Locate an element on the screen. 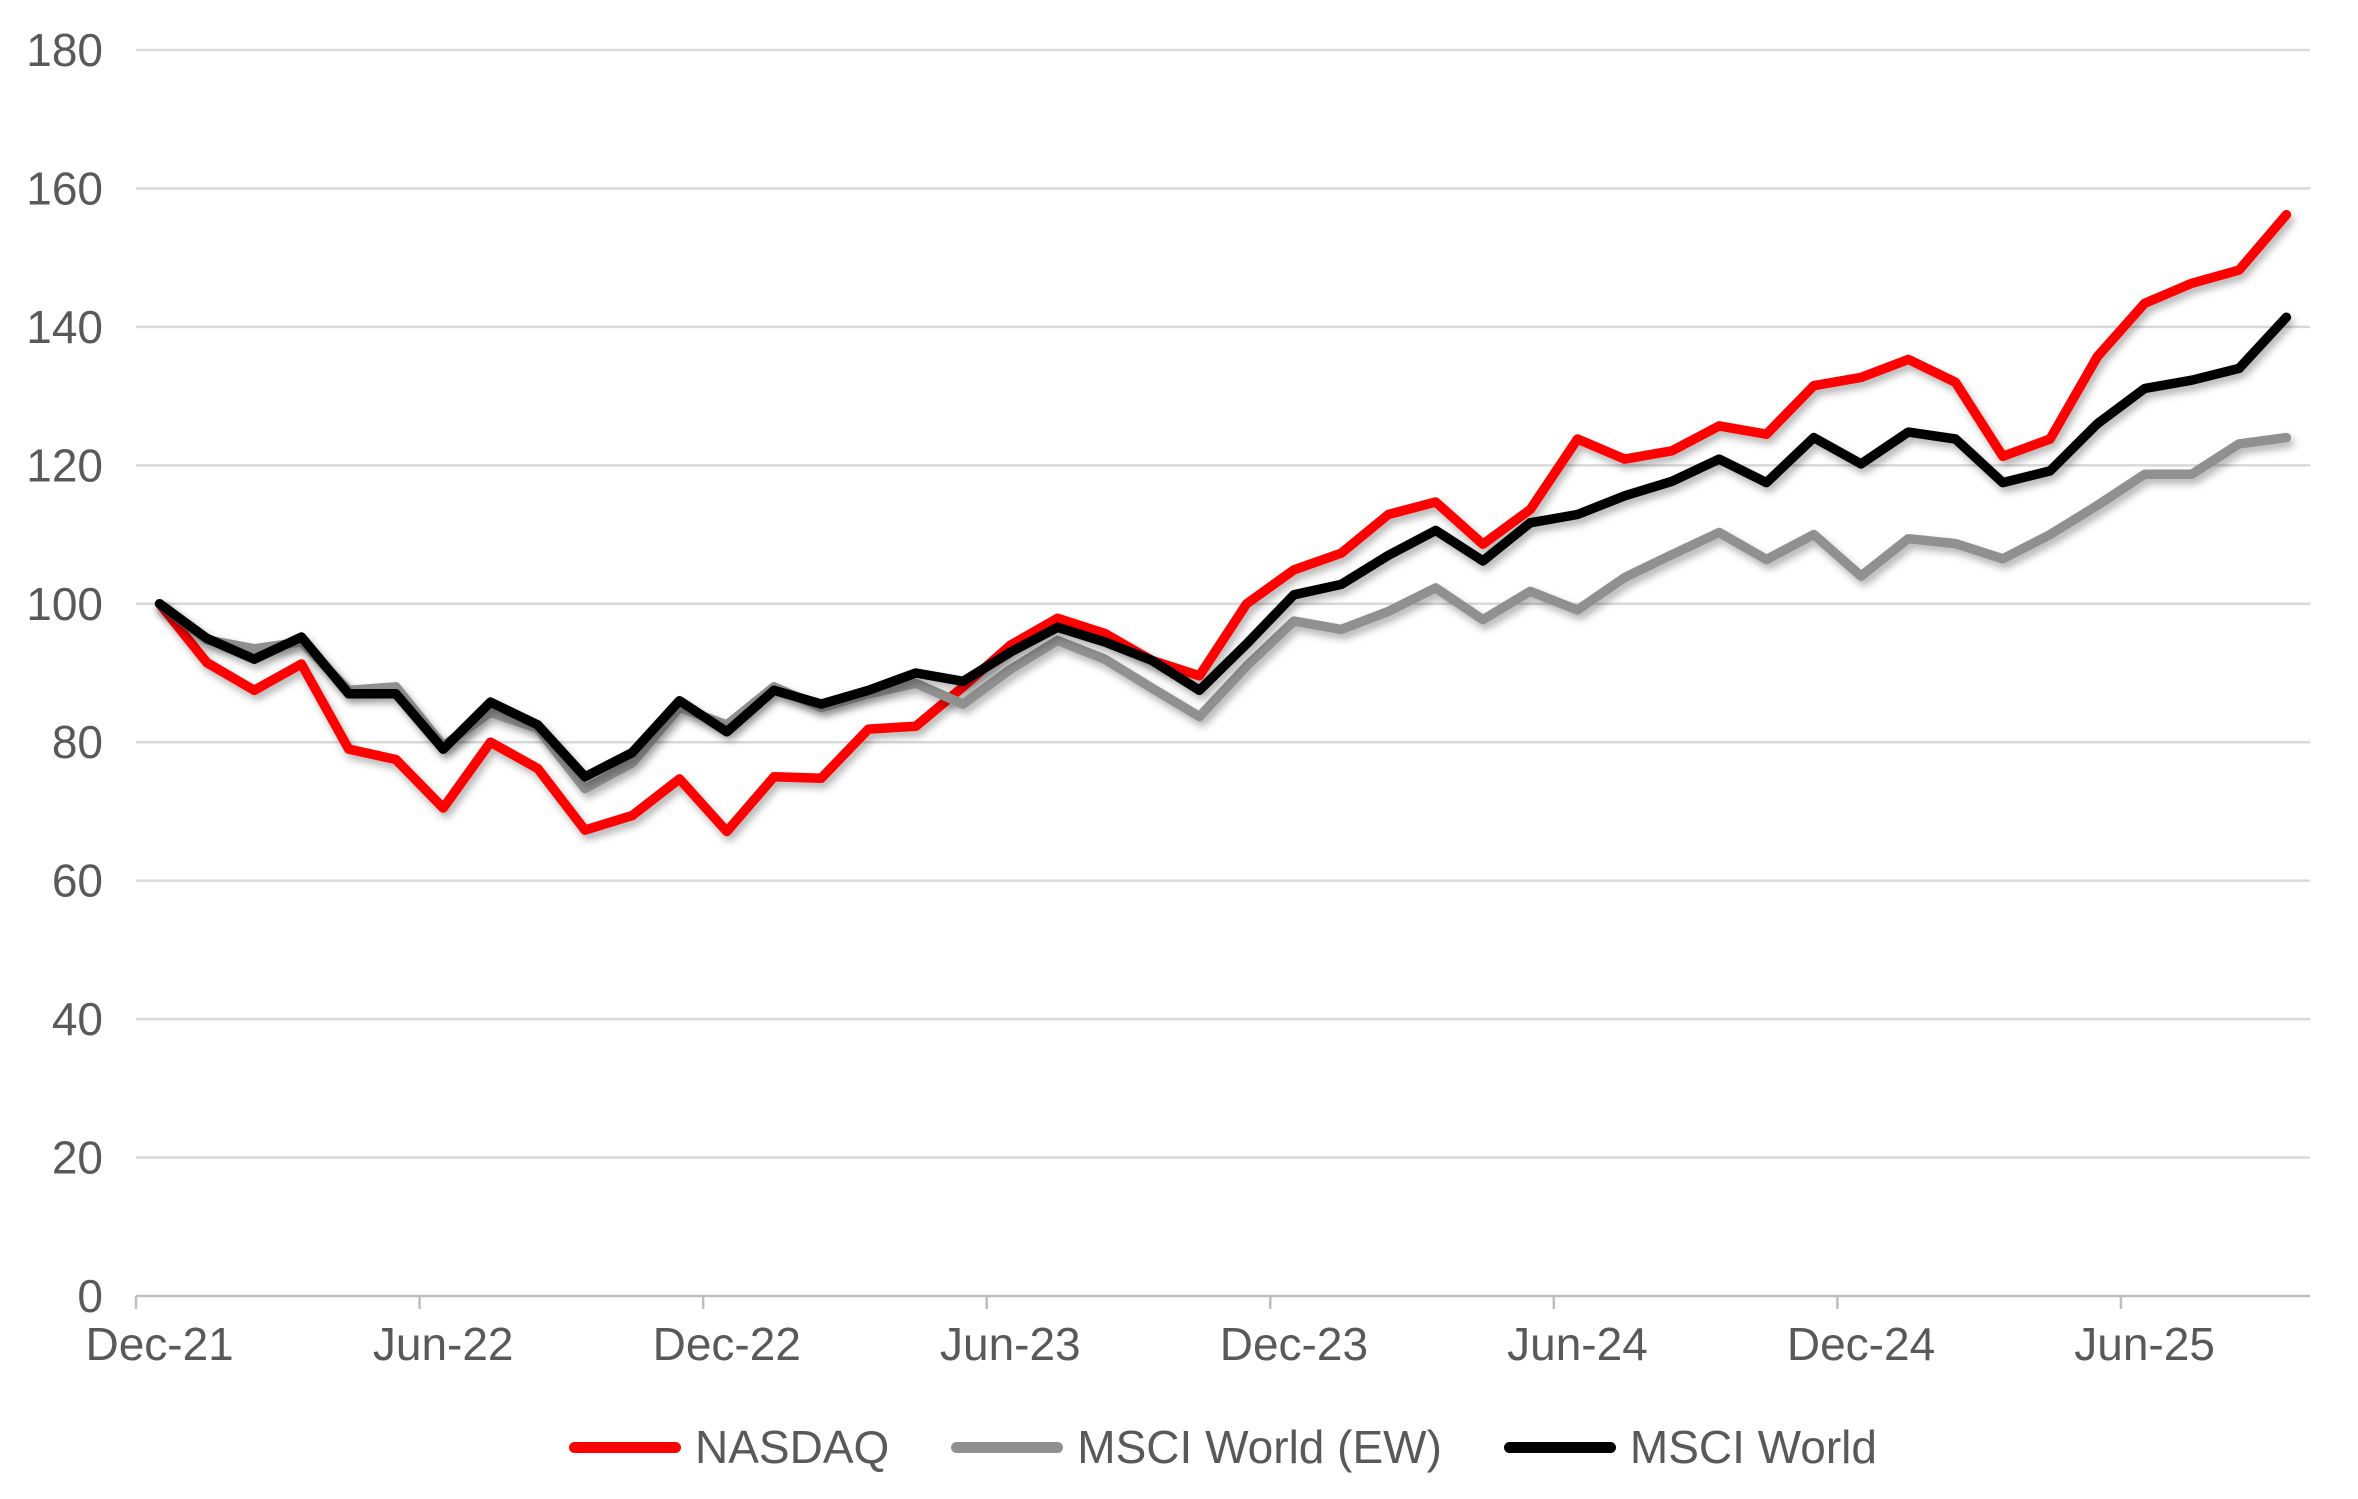  chart-legend: NASDAQ MSCI World (EW) MSCI World is located at coordinates (1223, 1447).